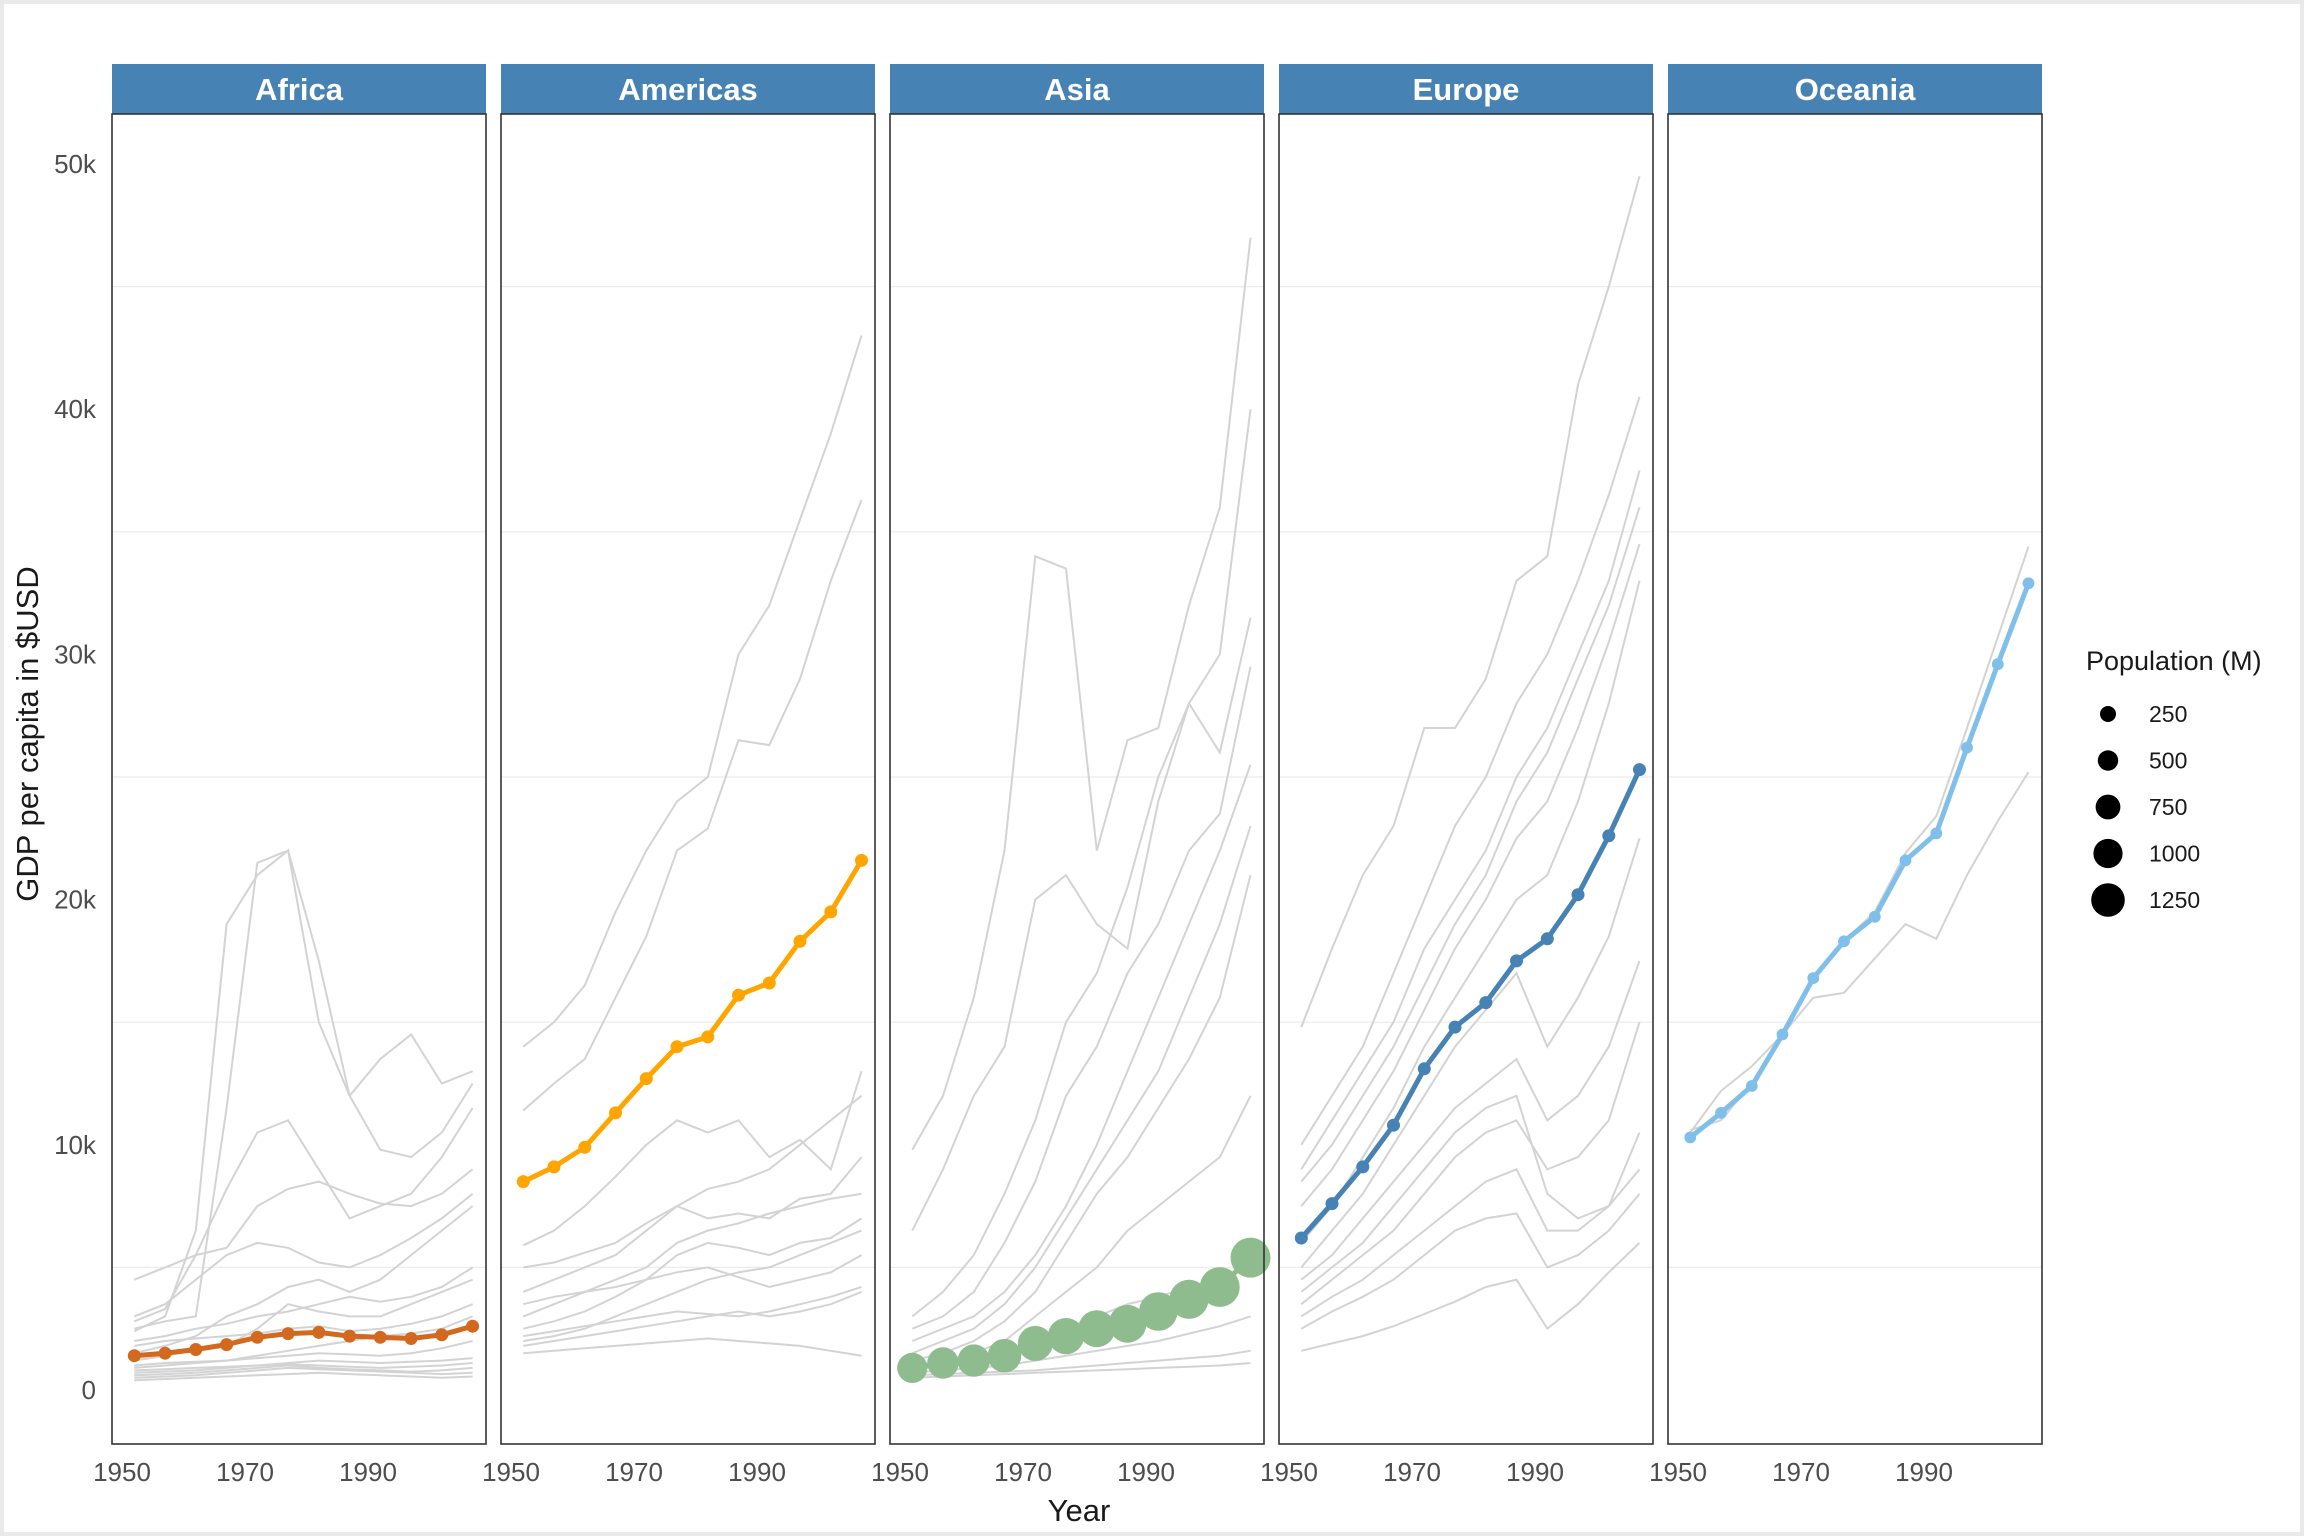 The width and height of the screenshot is (2304, 1536). I want to click on y-axis: 0 10k 20k 30k 40k 50k, so click(75, 777).